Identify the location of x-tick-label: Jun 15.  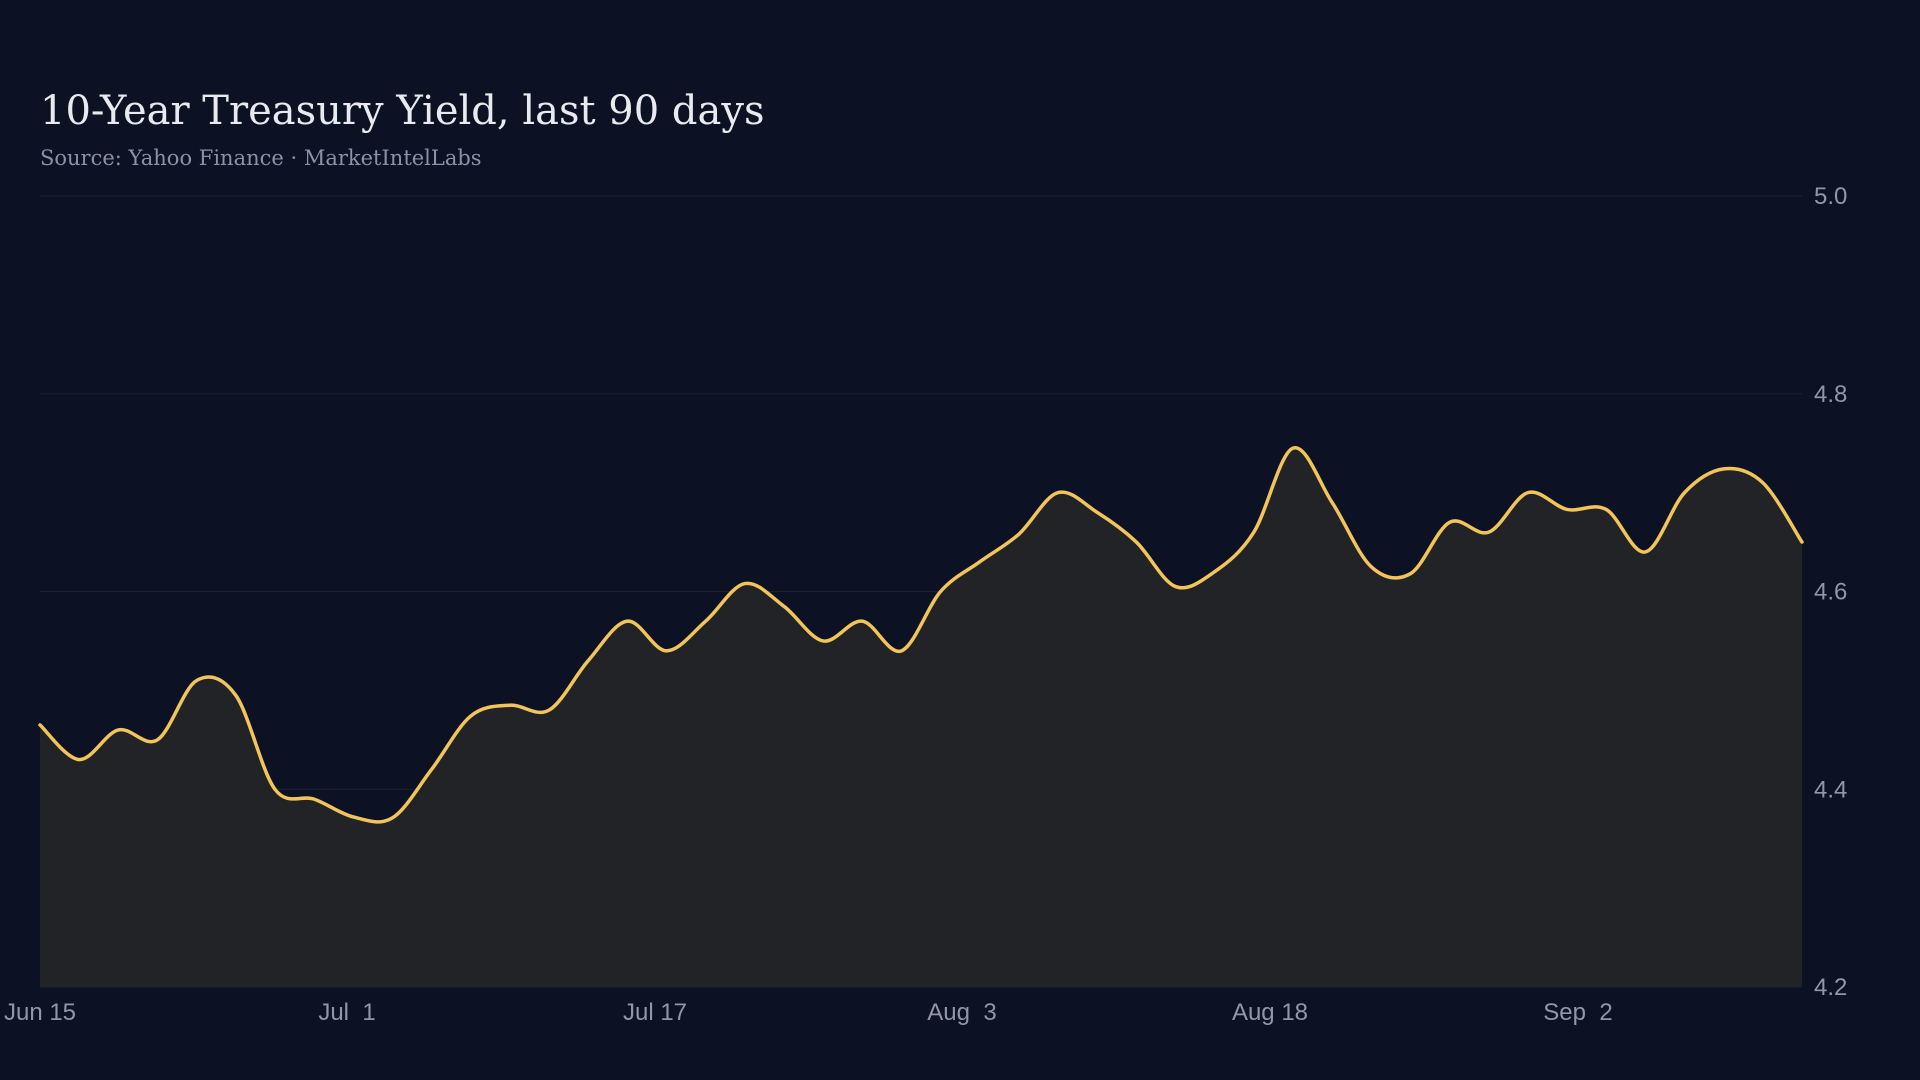
(40, 1012).